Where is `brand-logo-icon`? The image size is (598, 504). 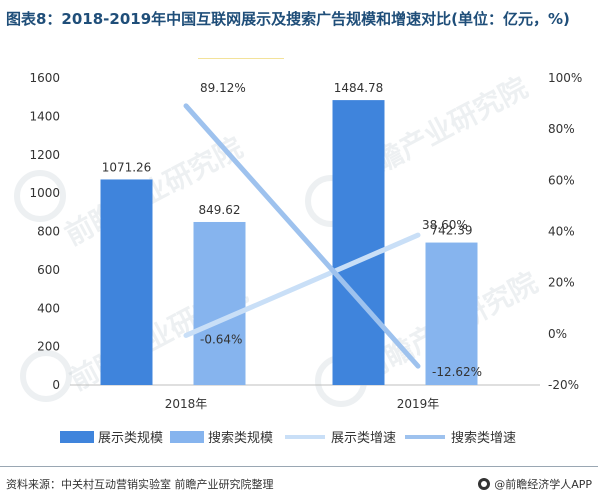
brand-logo-icon is located at coordinates (484, 484).